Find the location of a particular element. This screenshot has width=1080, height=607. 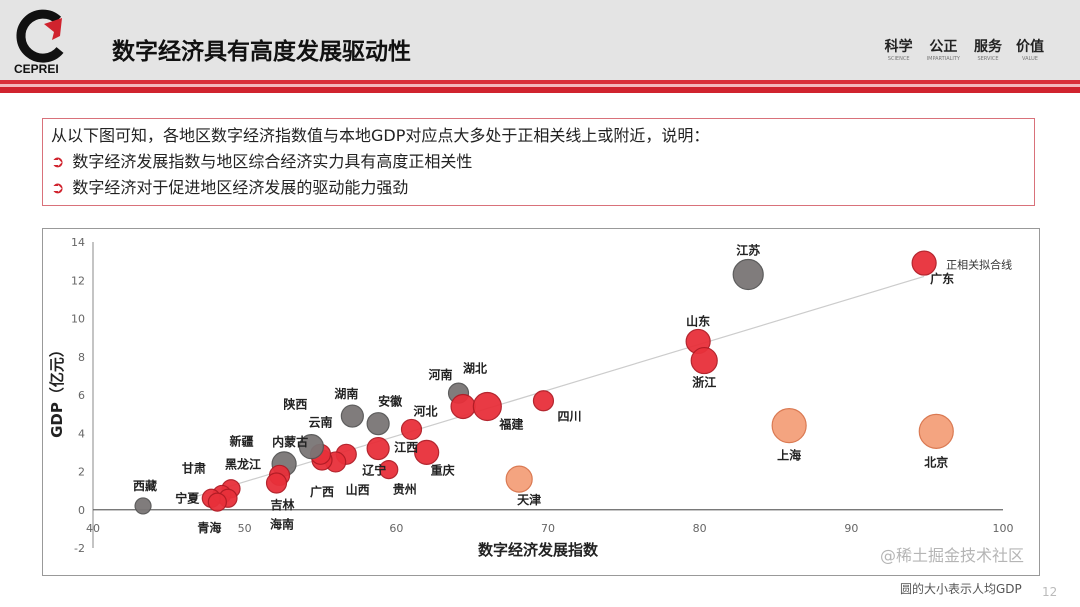

value-zh: 科学 is located at coordinates (898, 47).